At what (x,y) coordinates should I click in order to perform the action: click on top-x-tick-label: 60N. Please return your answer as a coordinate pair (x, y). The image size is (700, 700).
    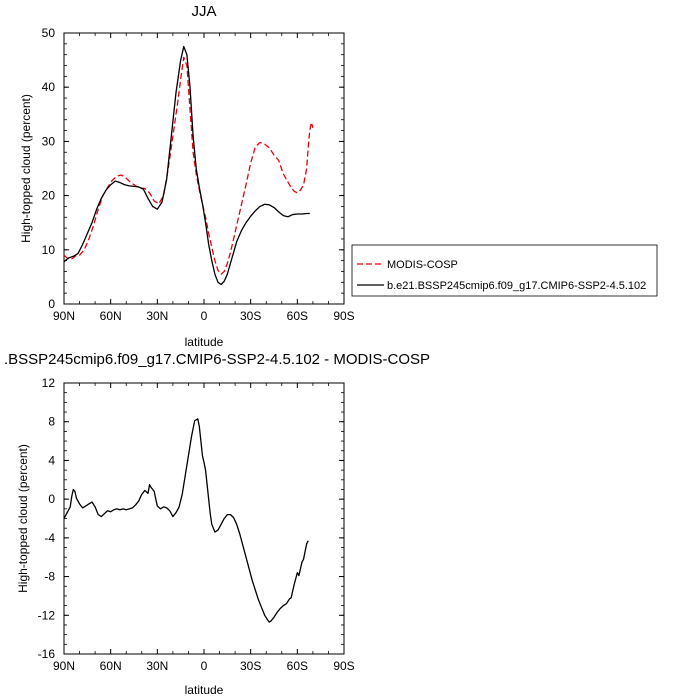
    Looking at the image, I should click on (111, 316).